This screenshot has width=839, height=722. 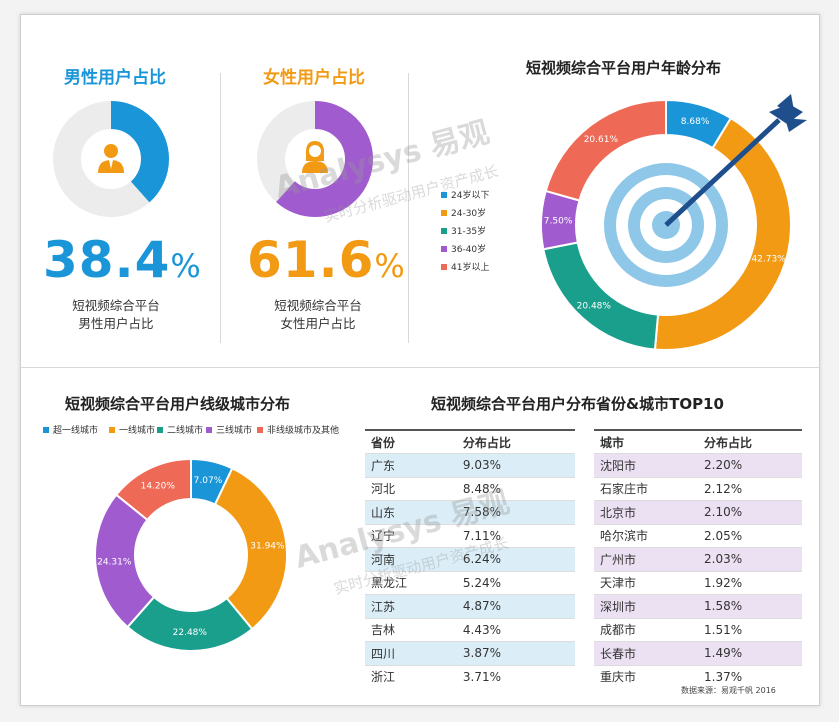 What do you see at coordinates (646, 629) in the screenshot?
I see `city-name-cell: 成都市` at bounding box center [646, 629].